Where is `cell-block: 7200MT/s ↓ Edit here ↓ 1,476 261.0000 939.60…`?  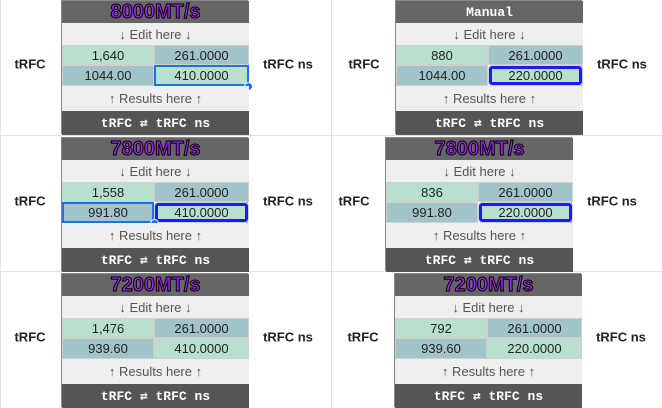 cell-block: 7200MT/s ↓ Edit here ↓ 1,476 261.0000 939.60… is located at coordinates (155, 340).